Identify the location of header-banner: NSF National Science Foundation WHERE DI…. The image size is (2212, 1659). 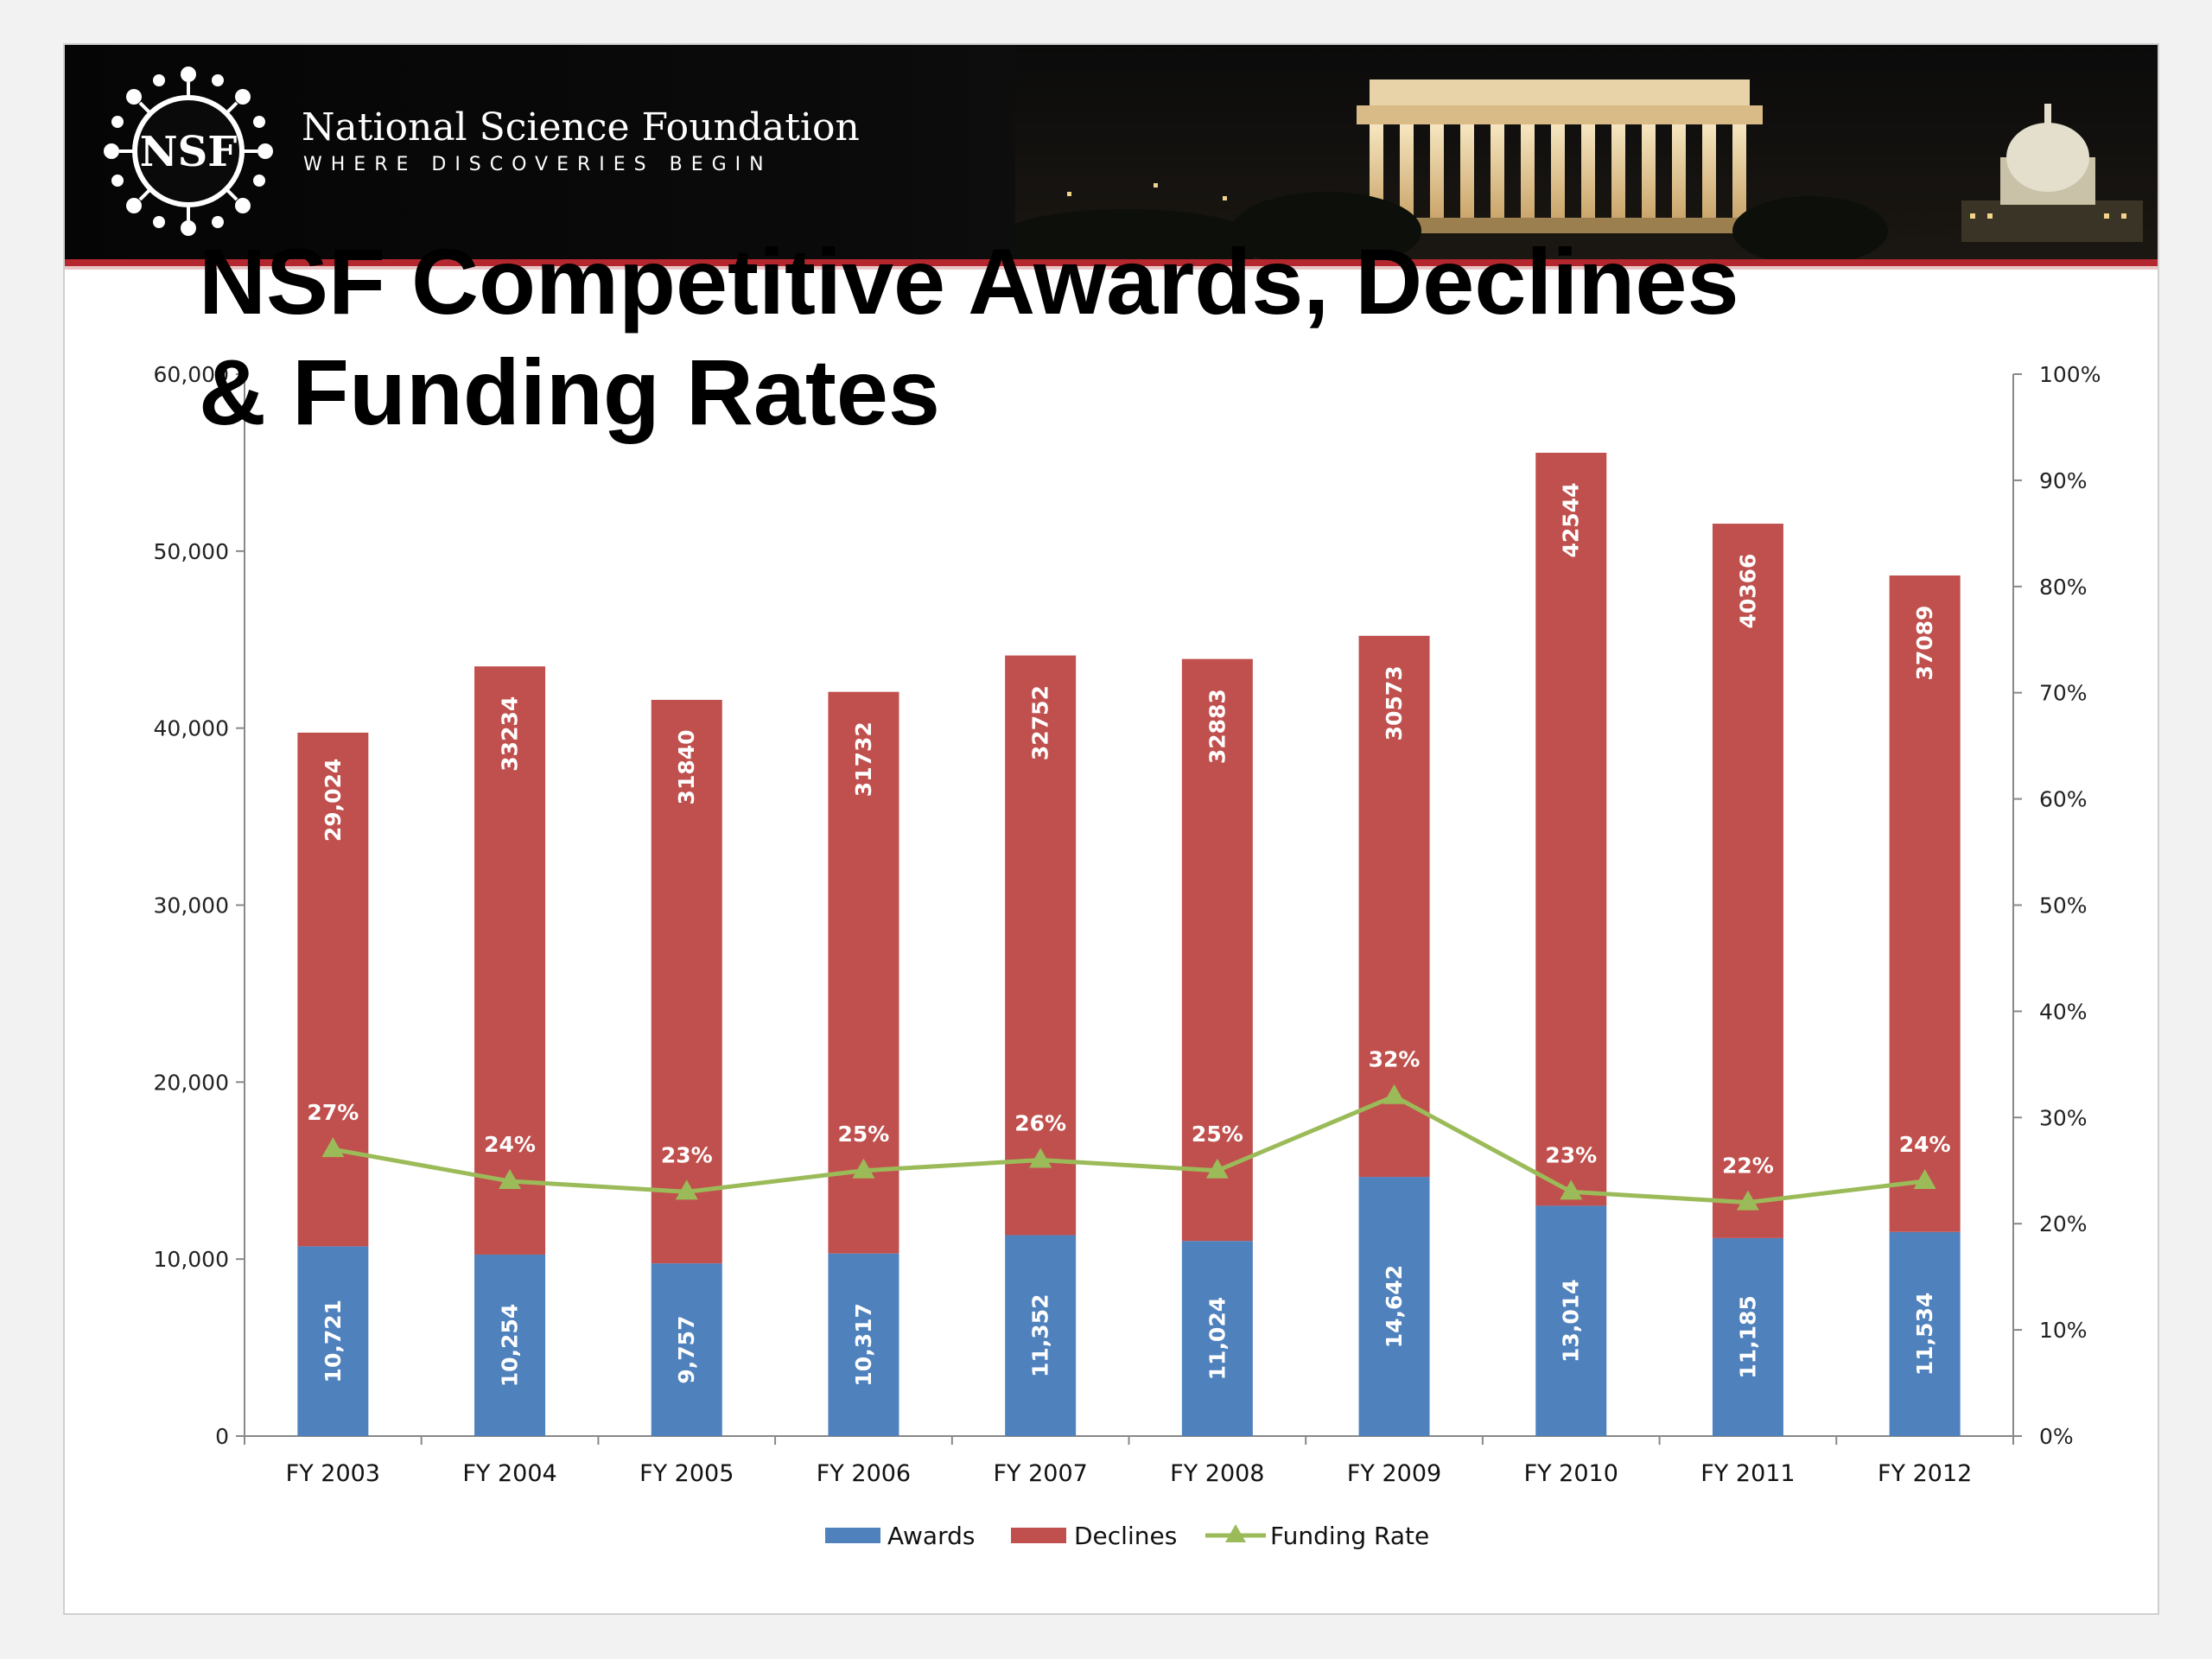
(1111, 152).